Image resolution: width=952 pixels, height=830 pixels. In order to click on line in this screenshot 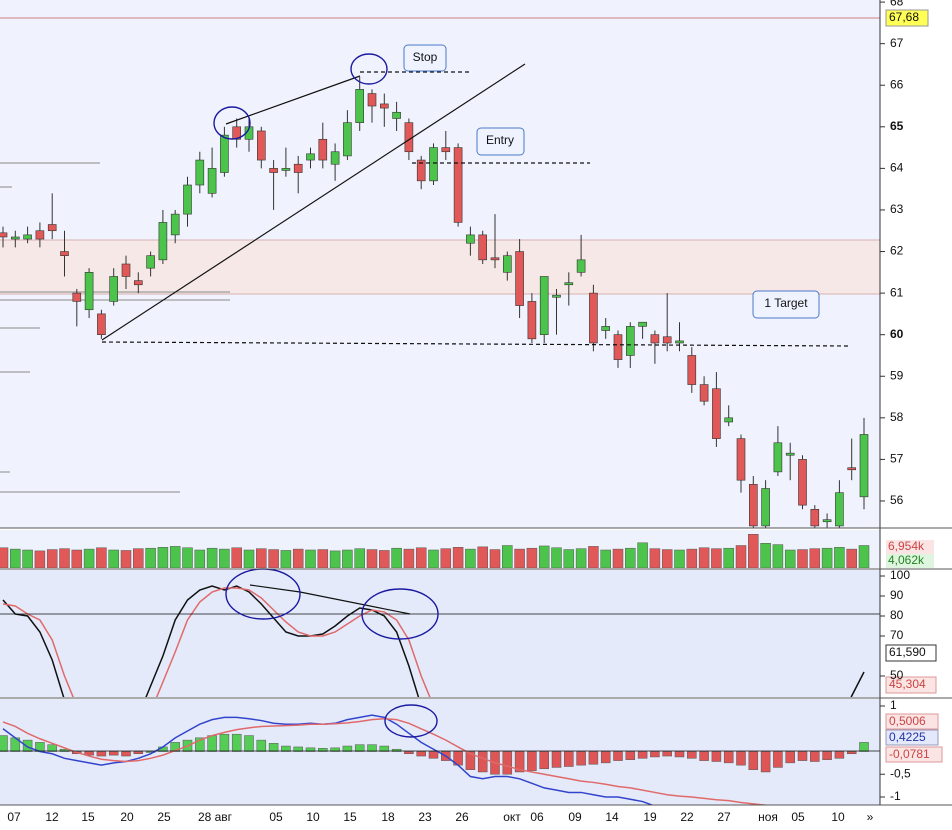, I will do `click(328, 759)`.